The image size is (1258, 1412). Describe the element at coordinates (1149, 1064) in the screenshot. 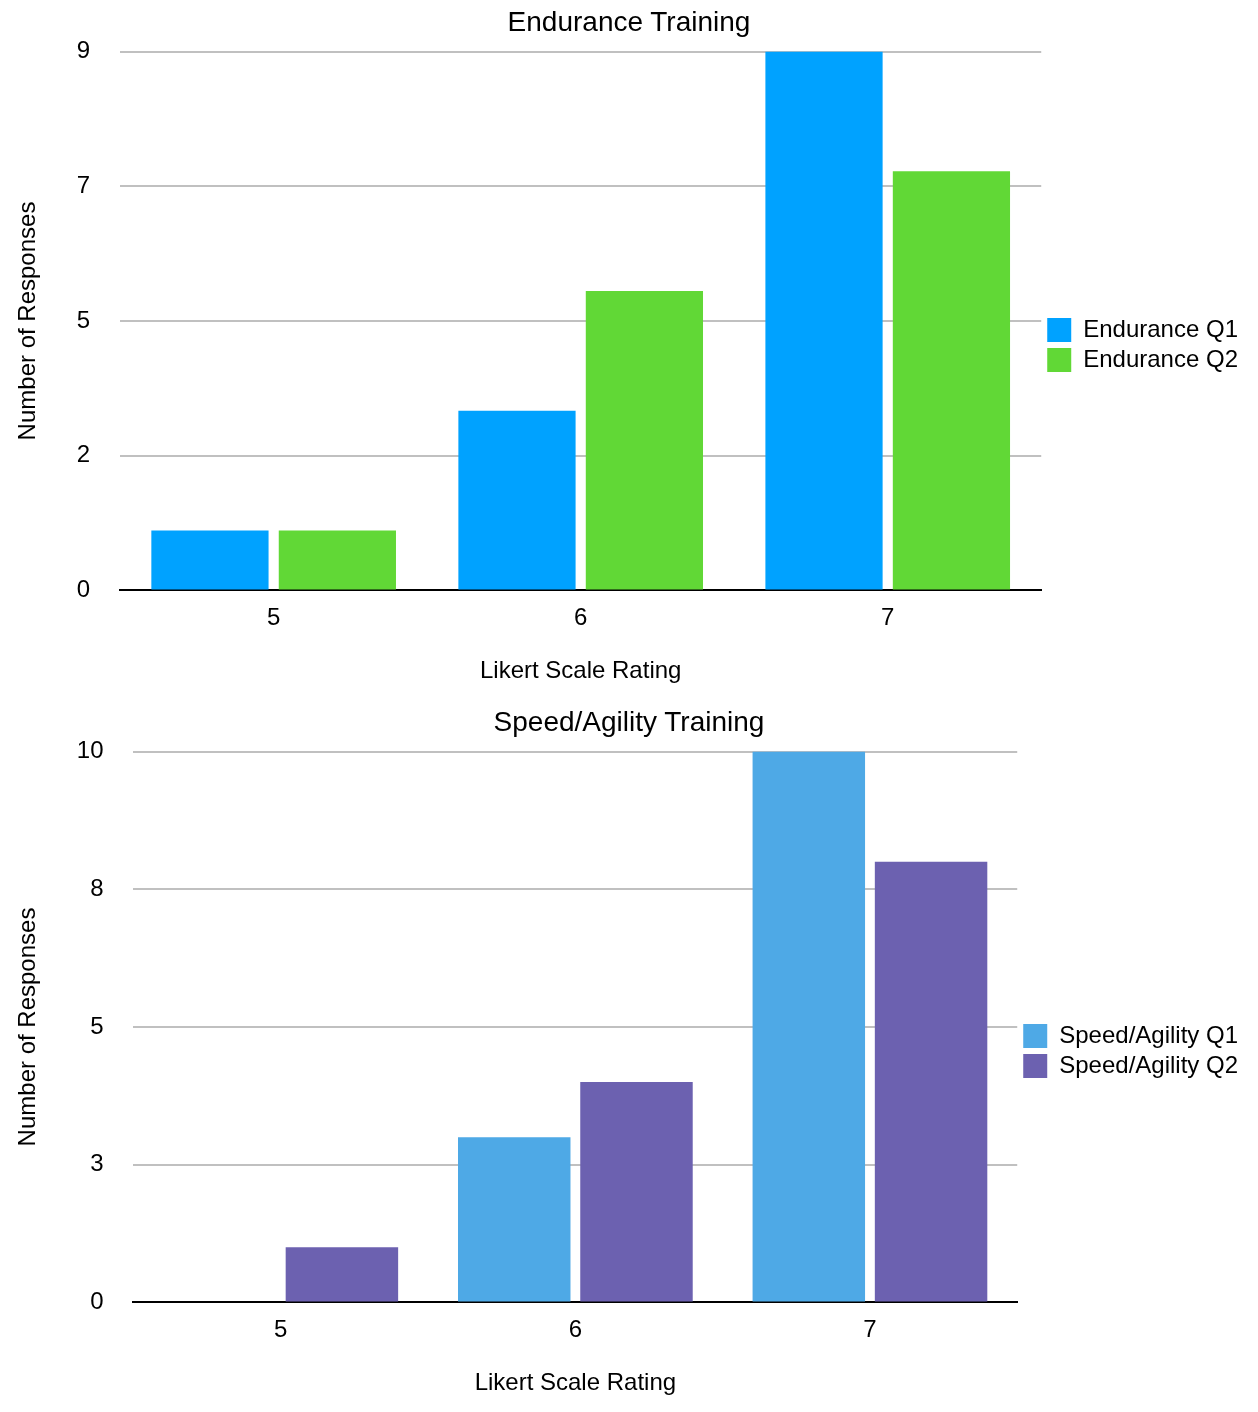

I see `legend-label: Speed/Agility Q2` at that location.